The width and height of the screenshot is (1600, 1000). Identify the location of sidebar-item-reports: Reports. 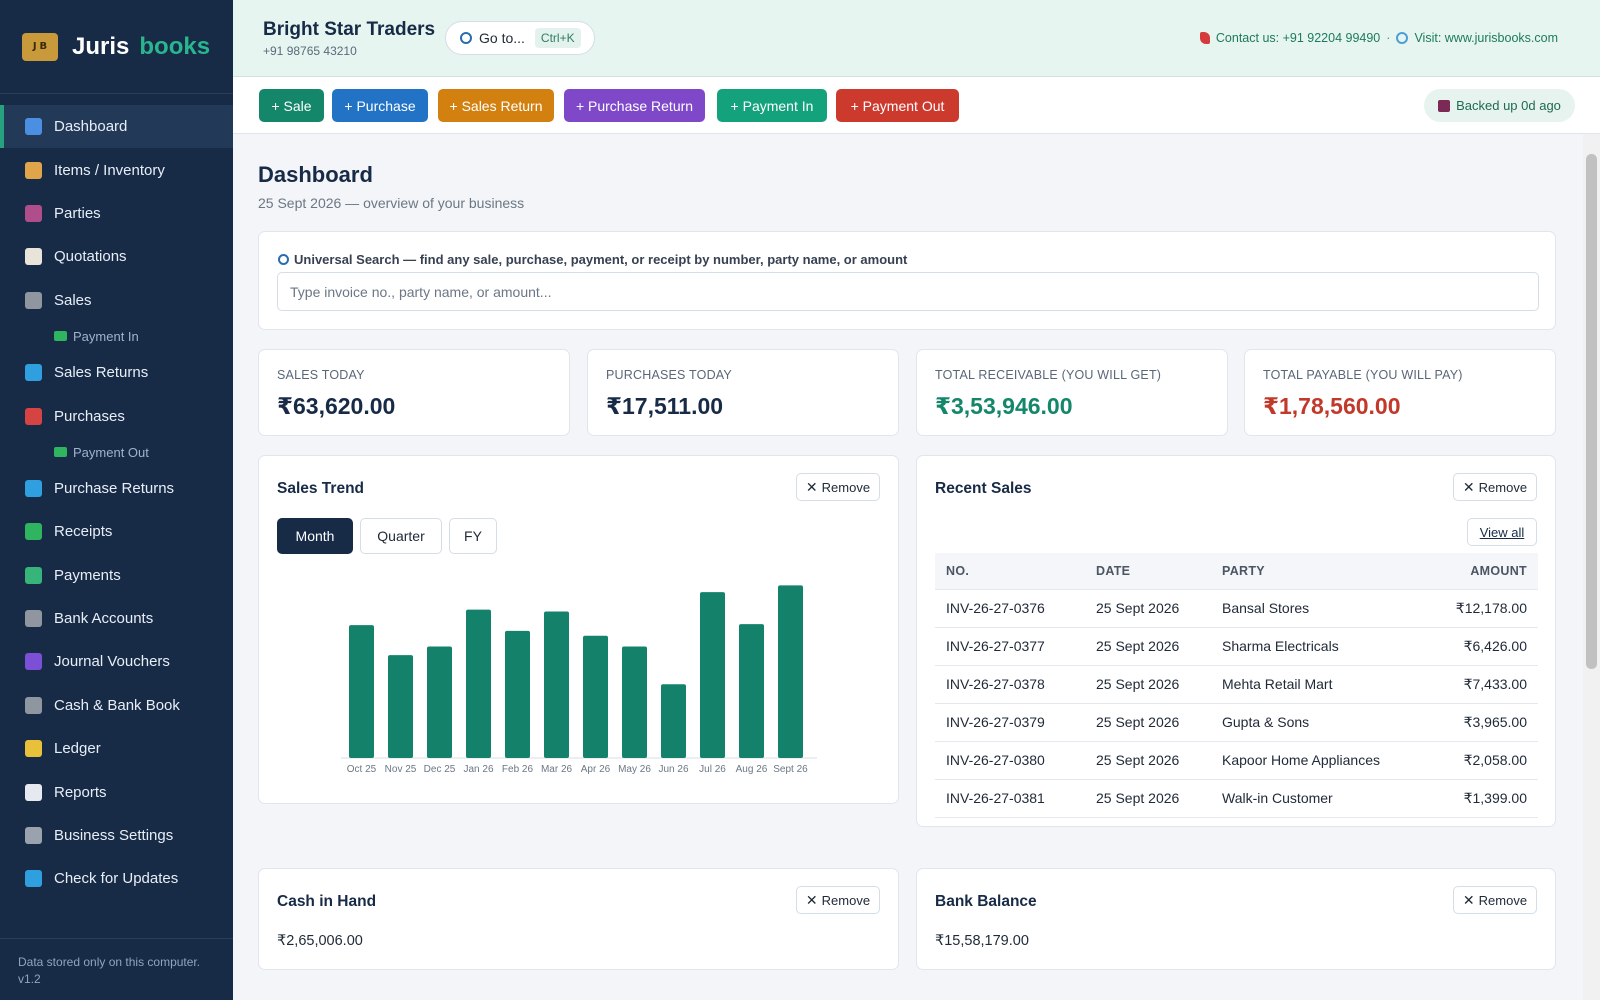
(116, 791).